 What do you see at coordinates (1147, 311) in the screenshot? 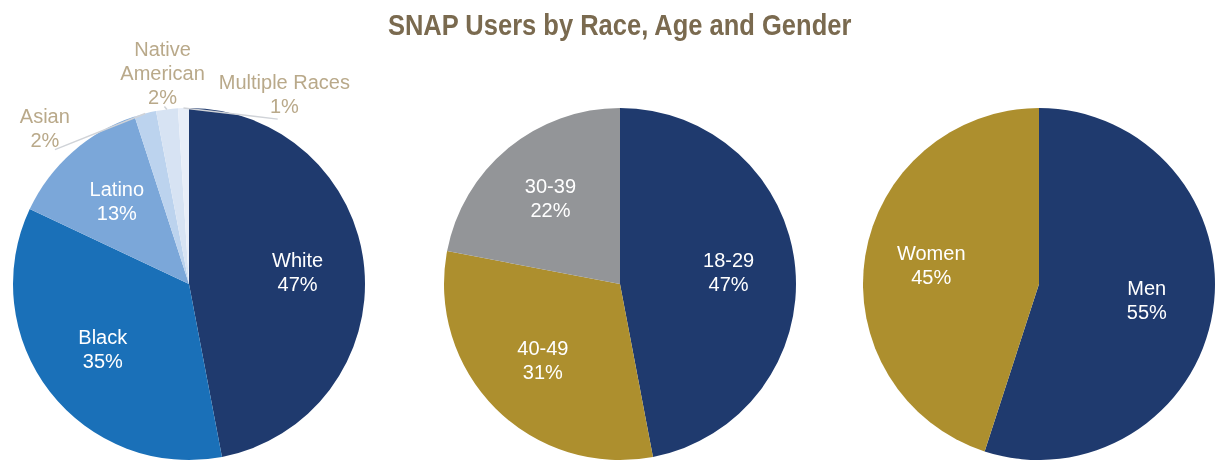
I see `data-label: 55%` at bounding box center [1147, 311].